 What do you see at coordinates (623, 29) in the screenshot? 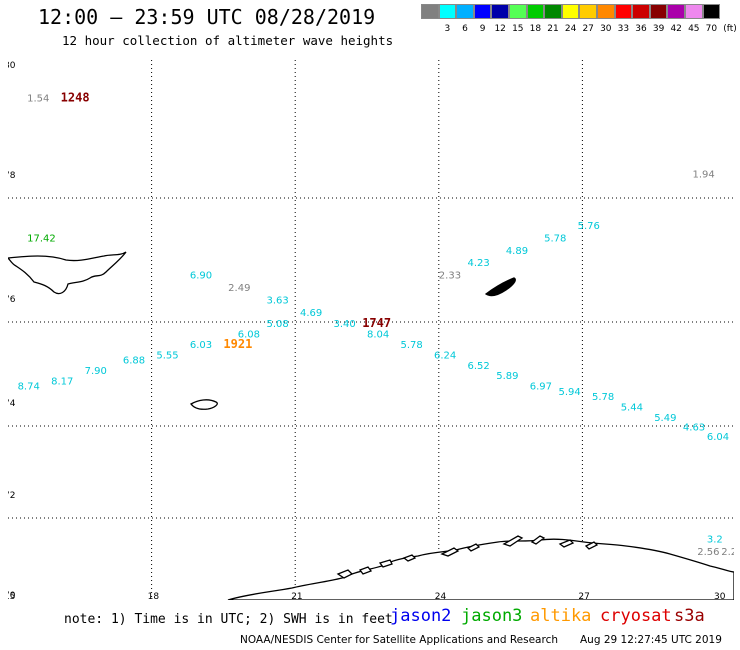
I see `colorbar-label: 33` at bounding box center [623, 29].